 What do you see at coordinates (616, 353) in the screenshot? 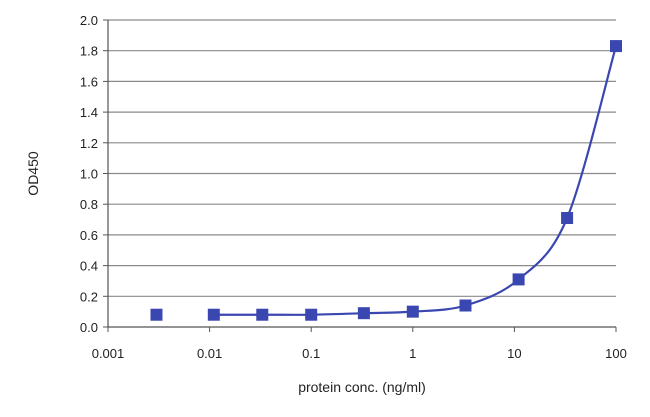
I see `x-tick-label: 100` at bounding box center [616, 353].